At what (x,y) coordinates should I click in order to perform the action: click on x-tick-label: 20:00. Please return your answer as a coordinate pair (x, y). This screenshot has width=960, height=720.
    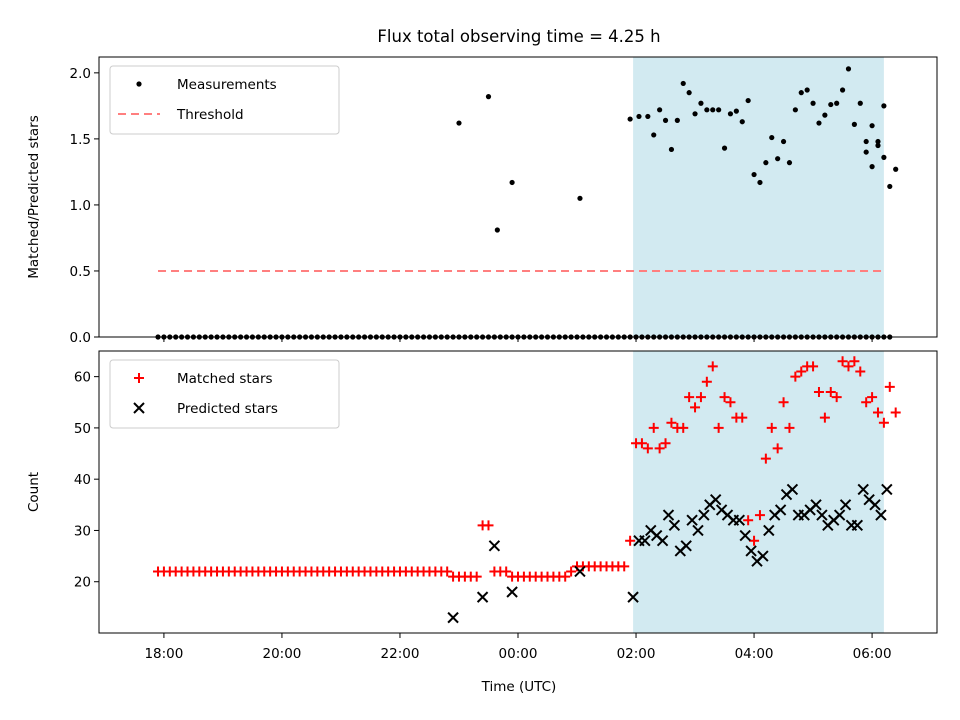
    Looking at the image, I should click on (281, 654).